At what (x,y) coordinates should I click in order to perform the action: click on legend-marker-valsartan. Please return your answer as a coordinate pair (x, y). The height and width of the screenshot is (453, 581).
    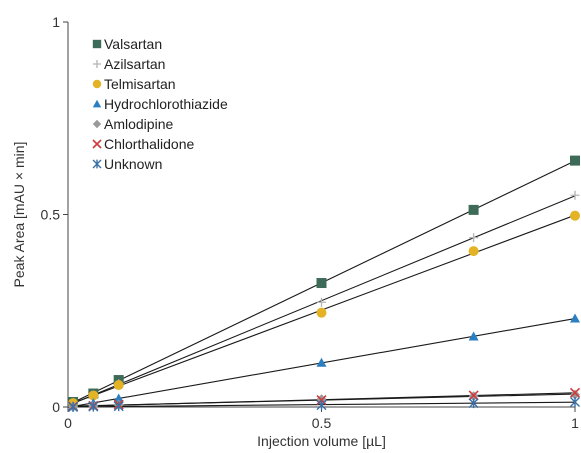
    Looking at the image, I should click on (97, 44).